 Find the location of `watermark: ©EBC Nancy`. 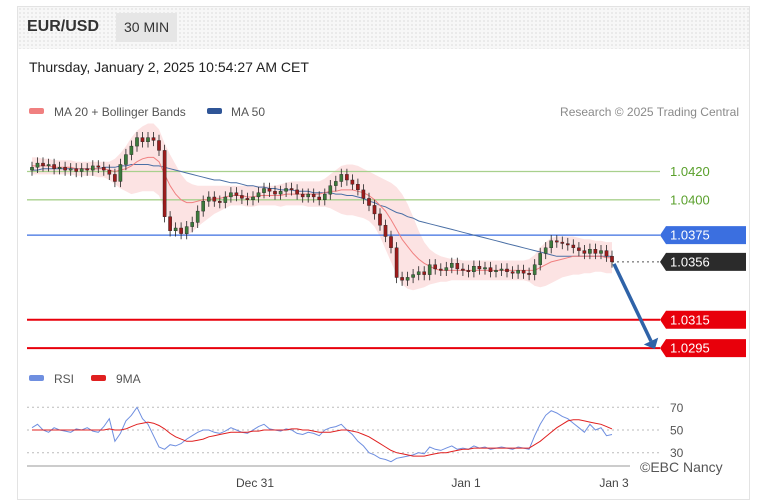

watermark: ©EBC Nancy is located at coordinates (681, 467).